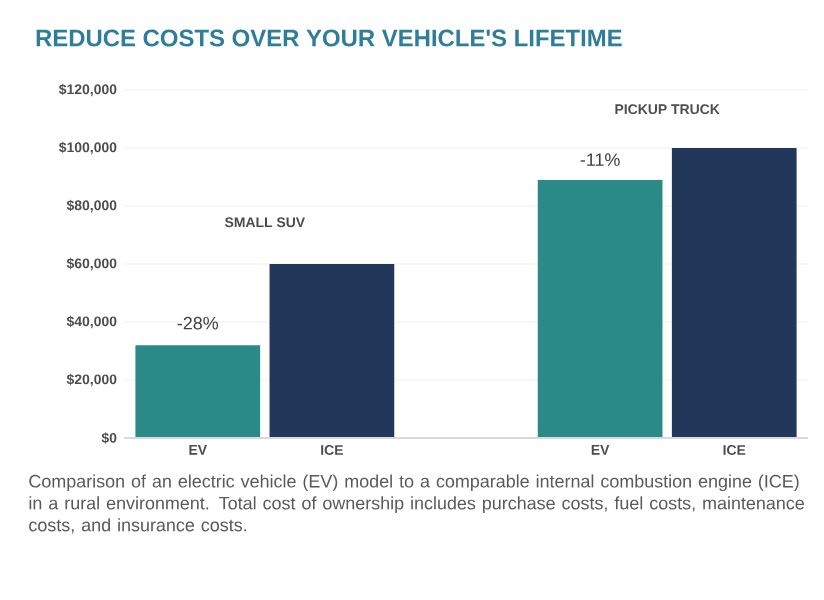  Describe the element at coordinates (329, 38) in the screenshot. I see `chart-title: REDUCE COSTS OVER YOUR VEHICLE'S LIFETIME` at that location.